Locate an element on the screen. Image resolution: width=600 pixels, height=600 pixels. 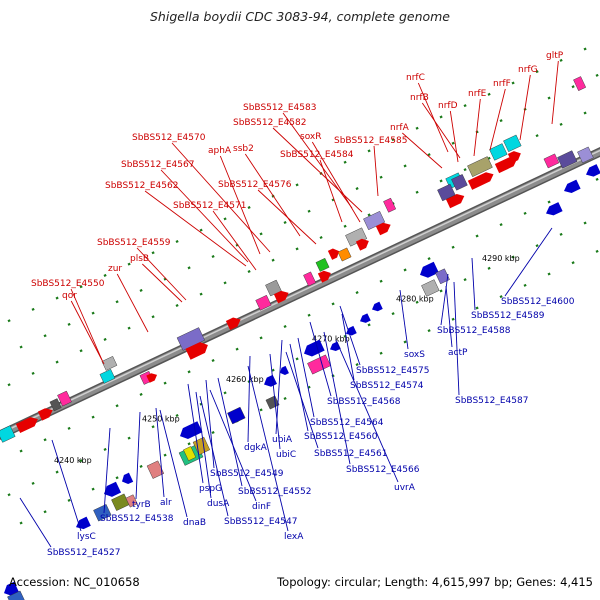
gene-label-lower: SbBS512_E4568 is located at coordinates (364, 402).